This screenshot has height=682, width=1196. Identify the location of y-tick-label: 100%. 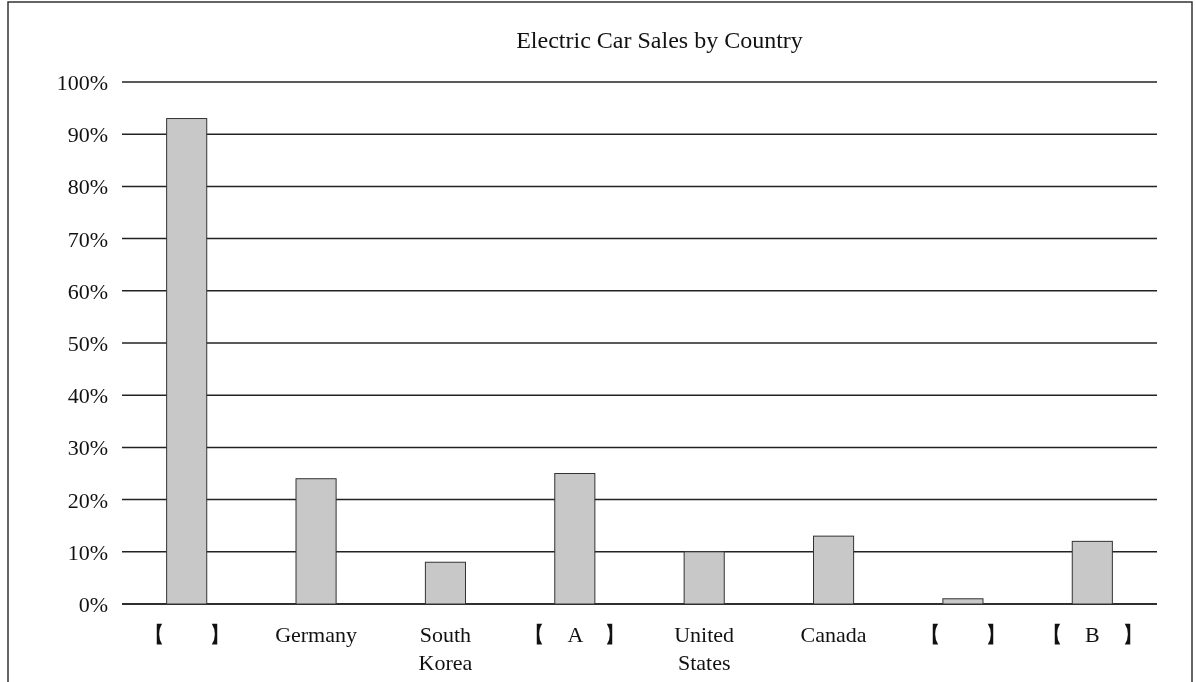
(82, 82).